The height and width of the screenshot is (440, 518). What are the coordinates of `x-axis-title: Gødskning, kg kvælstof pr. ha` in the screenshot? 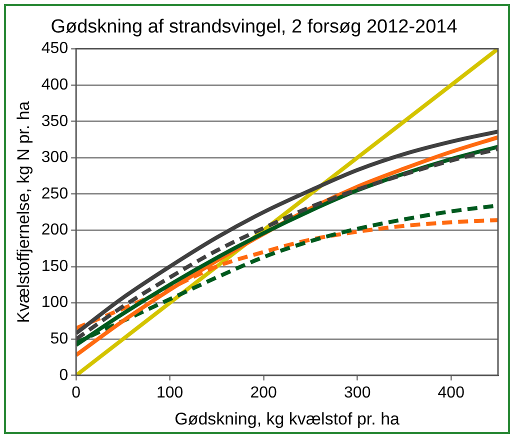 It's located at (287, 418).